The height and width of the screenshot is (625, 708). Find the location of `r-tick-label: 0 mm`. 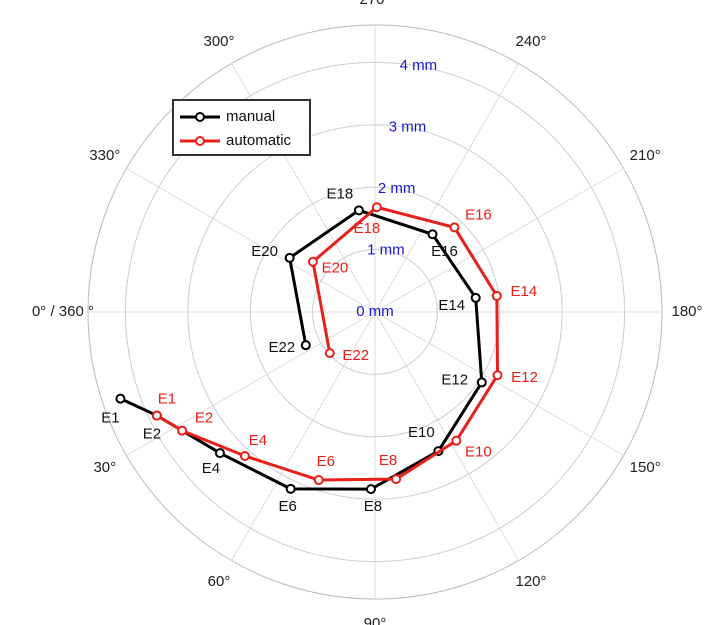

r-tick-label: 0 mm is located at coordinates (375, 311).